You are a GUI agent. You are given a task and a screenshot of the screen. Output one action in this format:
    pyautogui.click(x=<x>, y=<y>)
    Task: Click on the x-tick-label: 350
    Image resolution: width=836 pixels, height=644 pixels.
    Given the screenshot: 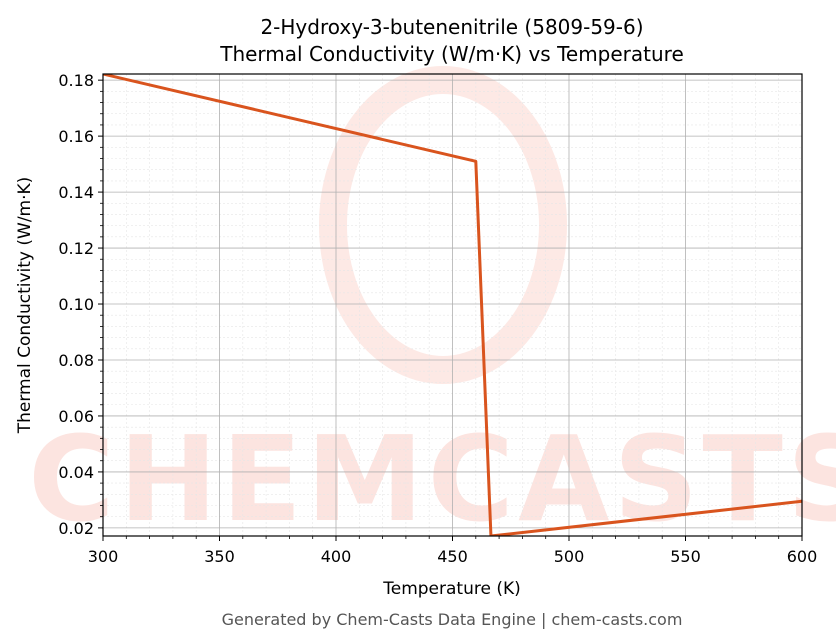 What is the action you would take?
    pyautogui.click(x=219, y=556)
    